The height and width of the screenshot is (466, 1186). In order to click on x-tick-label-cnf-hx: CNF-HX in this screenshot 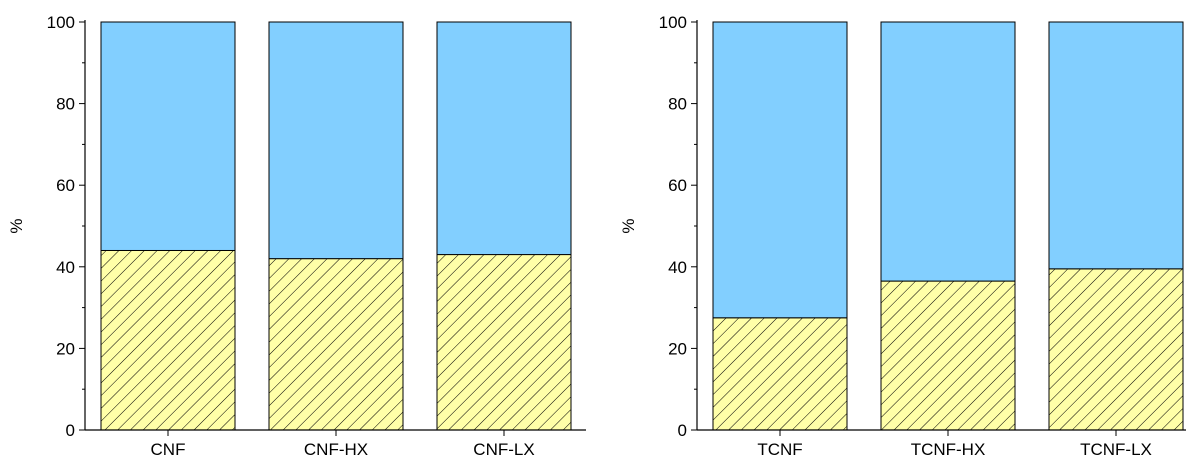, I will do `click(336, 449)`.